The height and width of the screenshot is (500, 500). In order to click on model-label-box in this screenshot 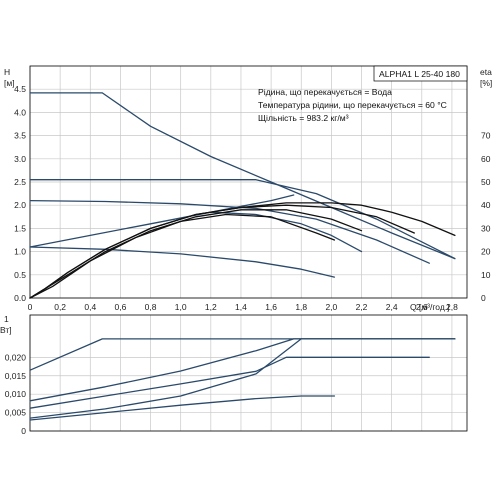, I will do `click(420, 73)`.